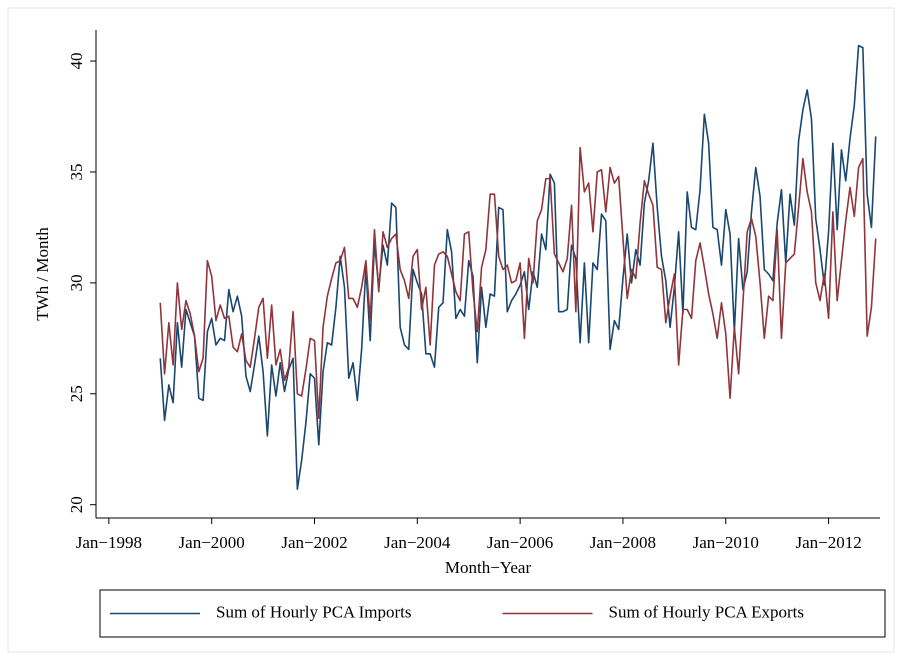  I want to click on x-tick-label: Jan−1998, so click(109, 542).